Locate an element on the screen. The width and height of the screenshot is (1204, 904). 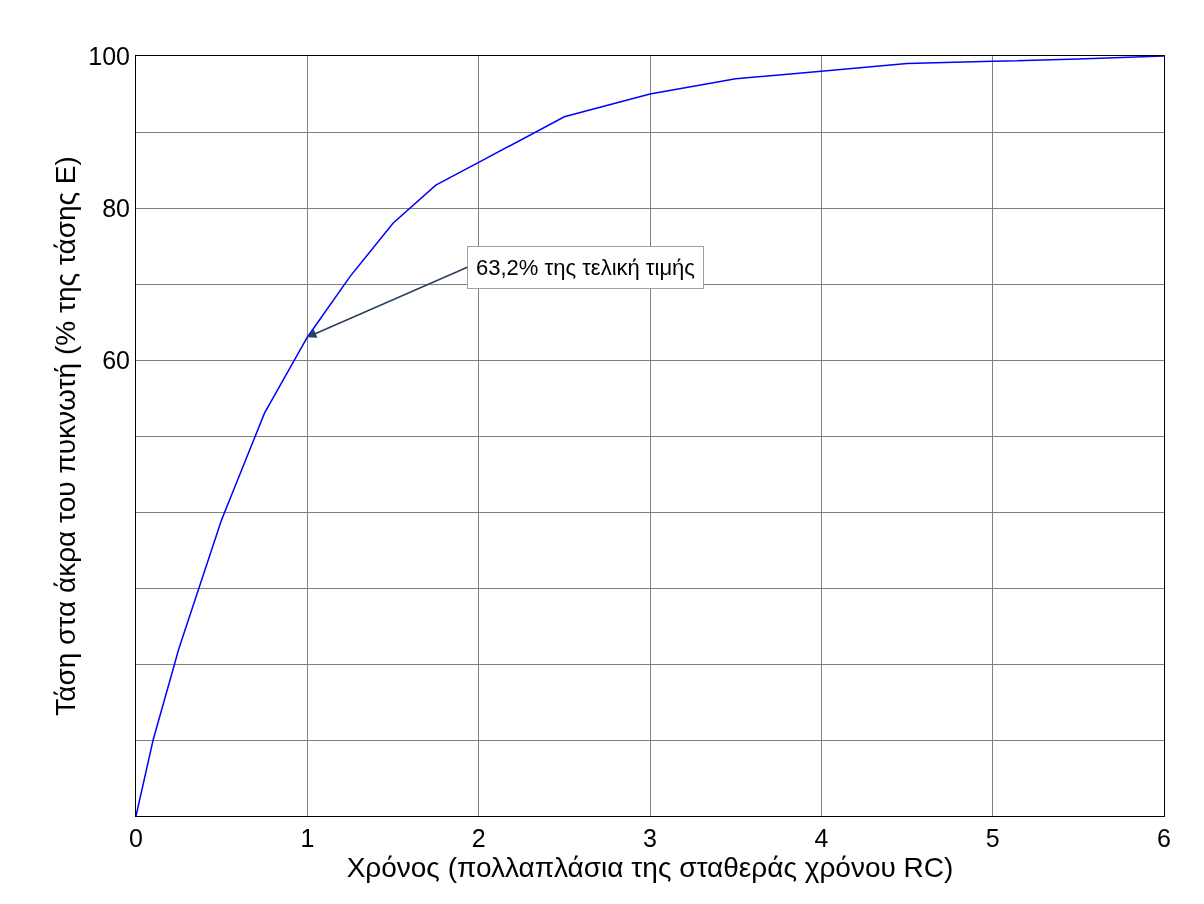
y-tick-label: 60 is located at coordinates (116, 359).